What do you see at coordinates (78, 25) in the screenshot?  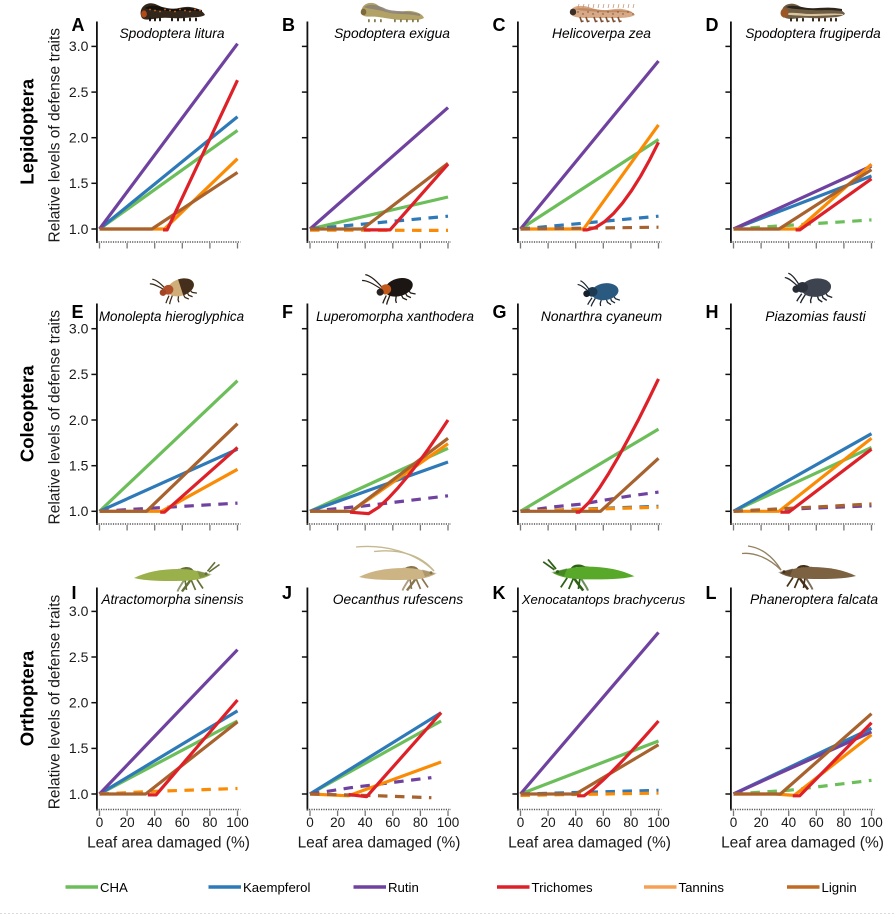 I see `svg-text: A` at bounding box center [78, 25].